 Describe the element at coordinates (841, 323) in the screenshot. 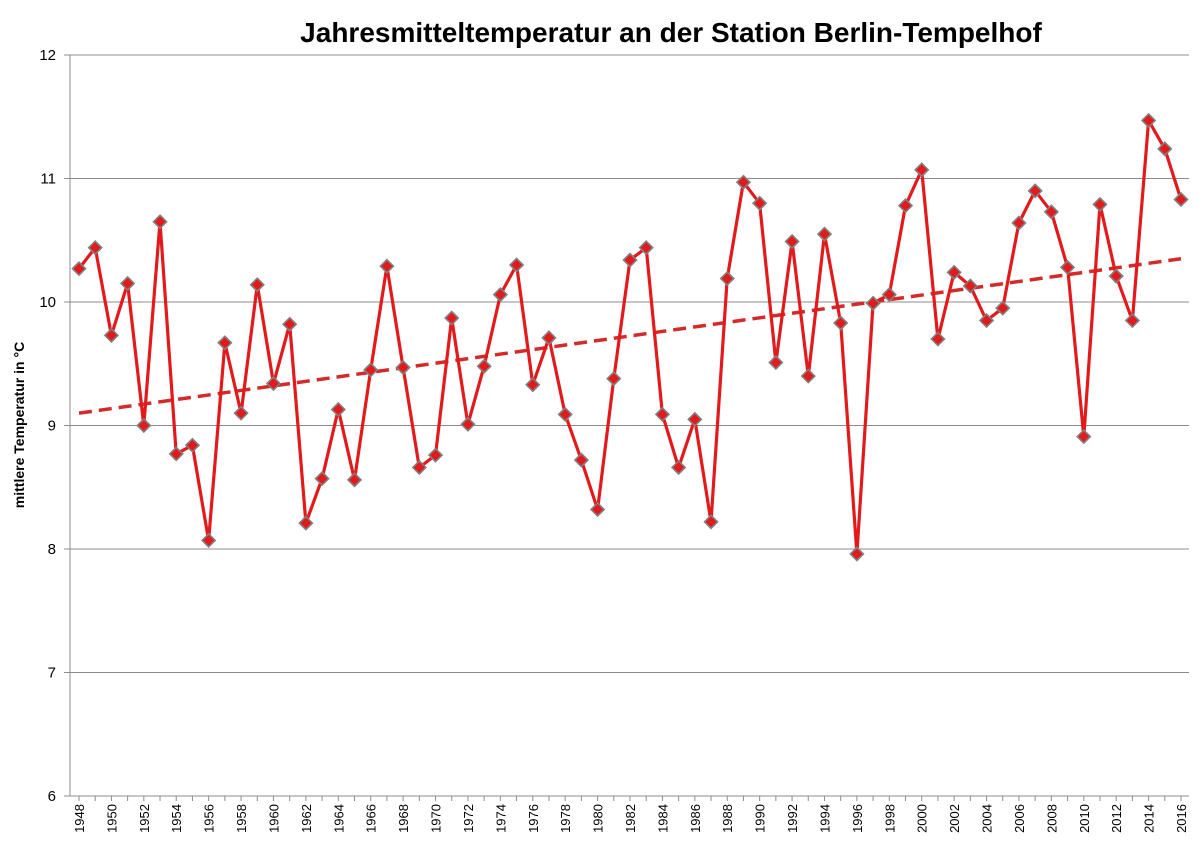

I see `data-point-1995` at that location.